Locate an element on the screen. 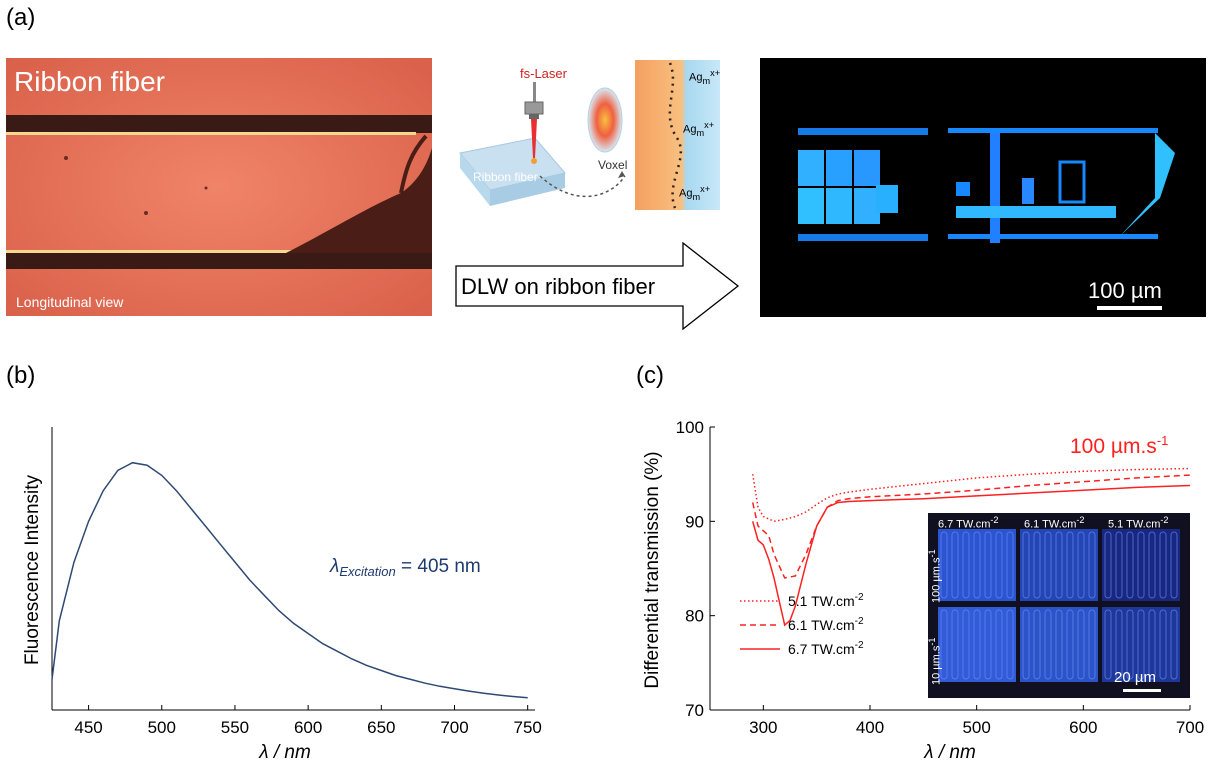 The width and height of the screenshot is (1214, 765). ribbon-fiber-photo-drawing is located at coordinates (219, 187).